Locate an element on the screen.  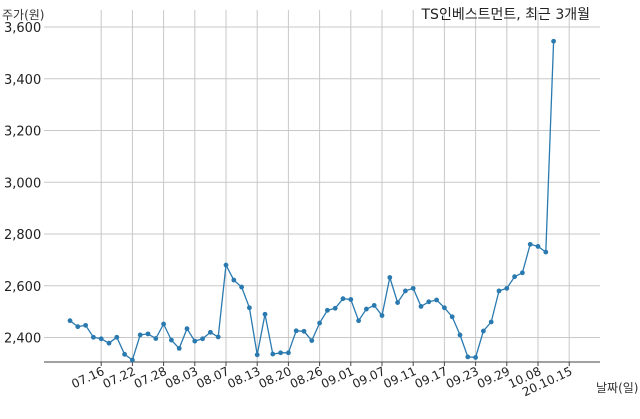
y-tick-labels: 2,400 2,600 2,800 3,000 3,200 3,400 3,600 is located at coordinates (22, 184).